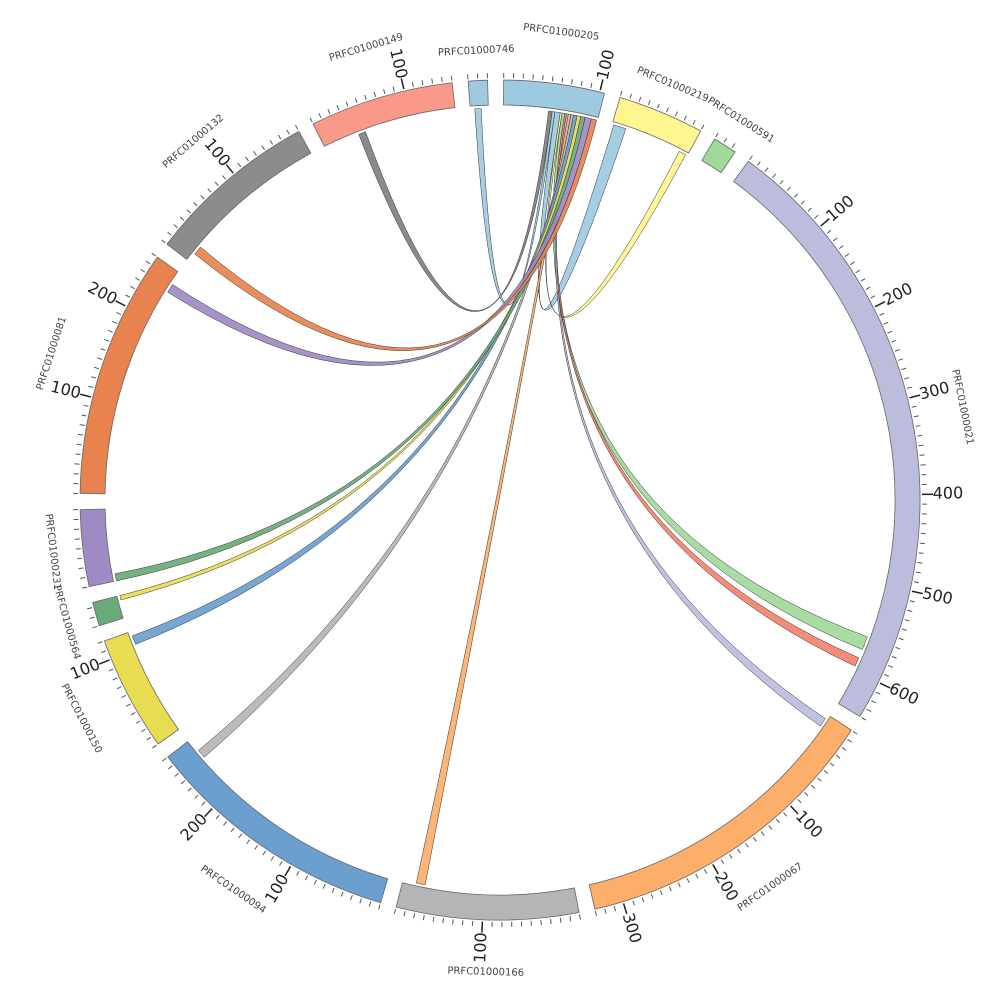 Image resolution: width=1000 pixels, height=1000 pixels. What do you see at coordinates (962, 406) in the screenshot?
I see `segment-name: PRFC01000021` at bounding box center [962, 406].